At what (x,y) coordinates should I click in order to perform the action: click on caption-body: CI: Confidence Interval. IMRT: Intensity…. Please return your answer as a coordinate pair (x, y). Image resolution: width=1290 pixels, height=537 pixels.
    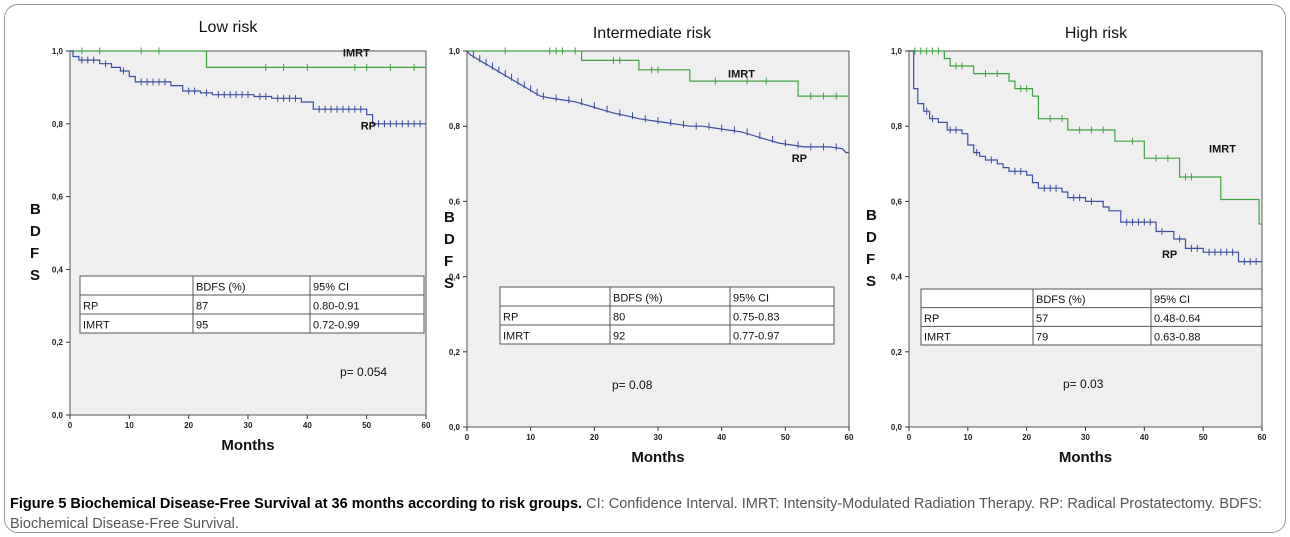
    Looking at the image, I should click on (636, 514).